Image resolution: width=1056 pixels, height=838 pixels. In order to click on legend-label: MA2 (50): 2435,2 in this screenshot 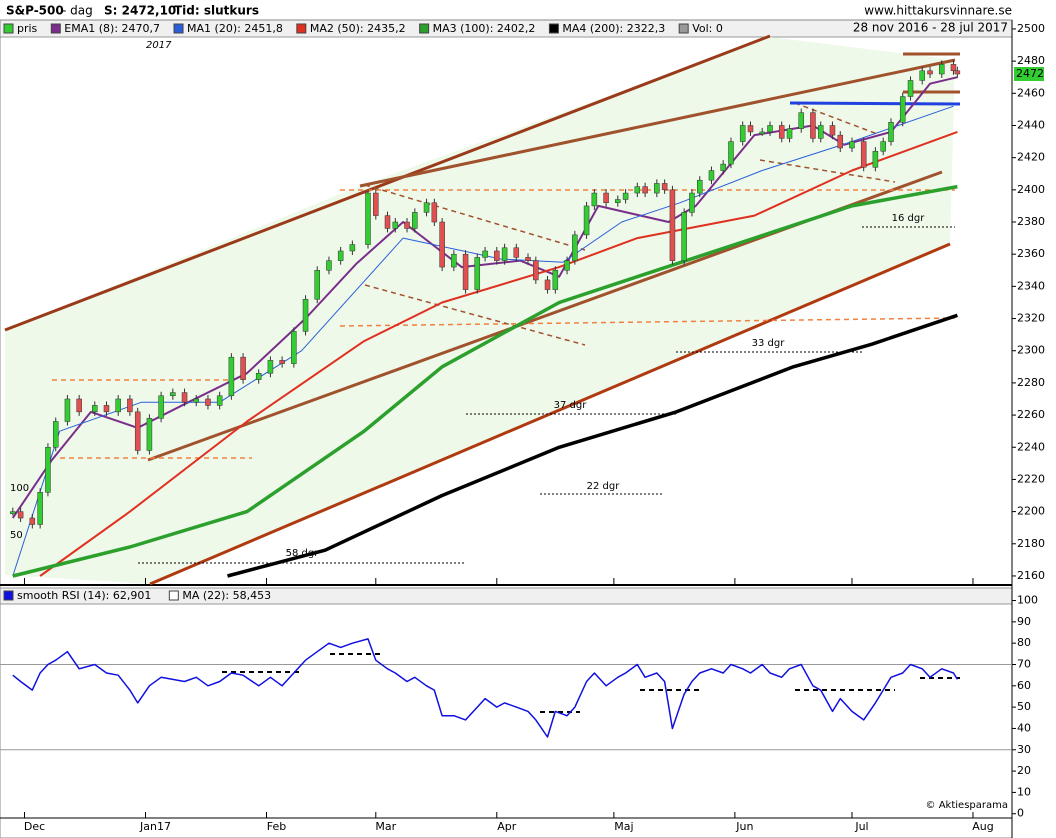, I will do `click(358, 28)`.